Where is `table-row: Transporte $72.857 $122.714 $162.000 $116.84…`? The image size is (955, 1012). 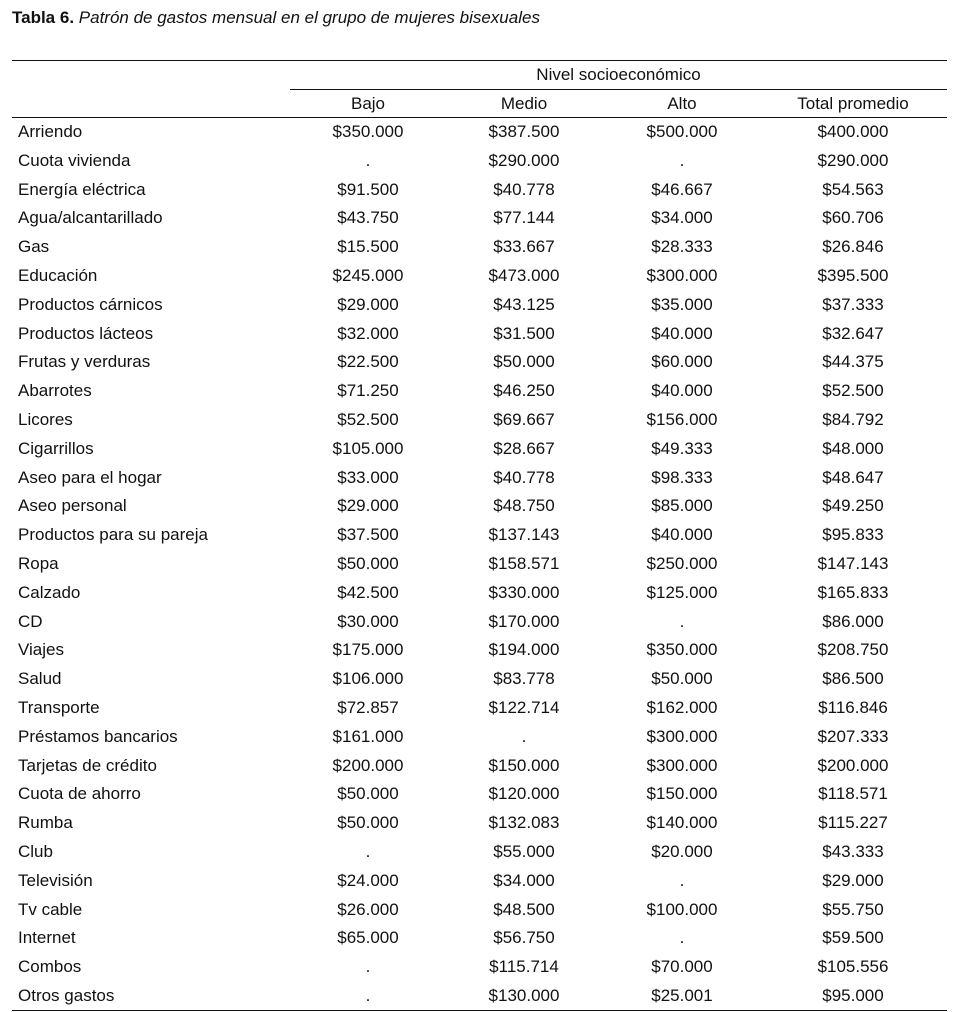 table-row: Transporte $72.857 $122.714 $162.000 $116.84… is located at coordinates (479, 708).